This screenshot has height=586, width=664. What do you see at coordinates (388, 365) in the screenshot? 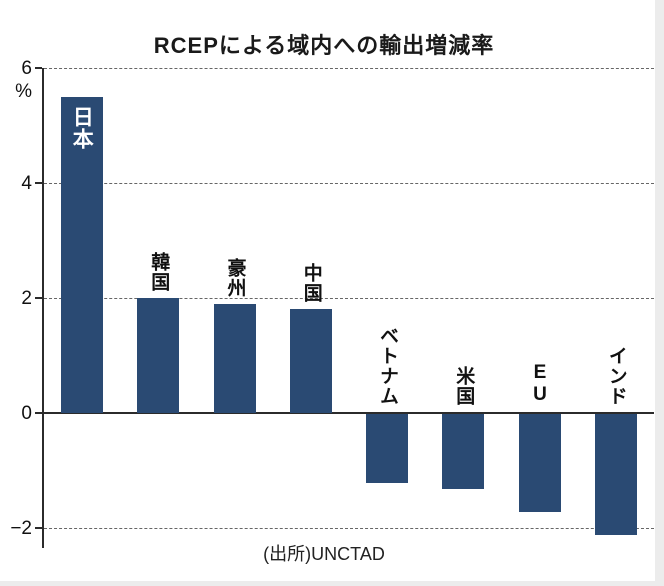
I see `bar-label: ベトナム` at bounding box center [388, 365].